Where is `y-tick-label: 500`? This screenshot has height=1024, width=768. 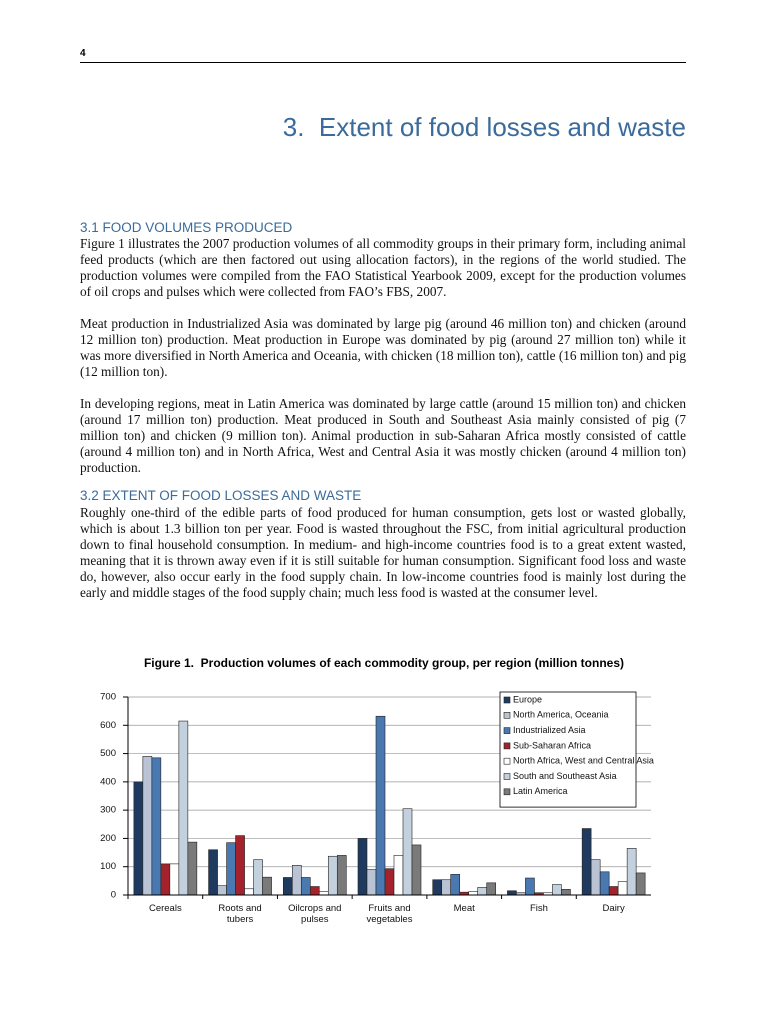
y-tick-label: 500 is located at coordinates (108, 753).